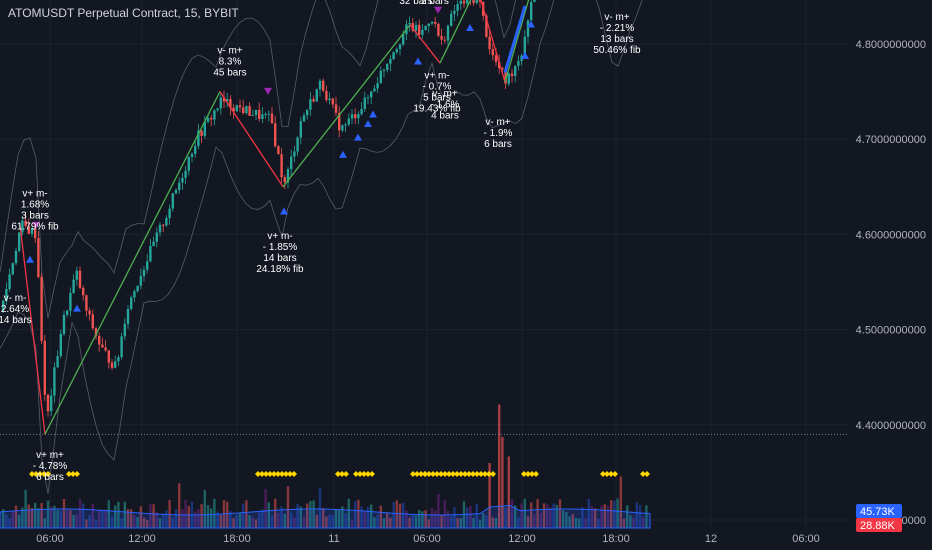 The image size is (932, 550). What do you see at coordinates (34, 193) in the screenshot?
I see `annotation-line: v+ m-` at bounding box center [34, 193].